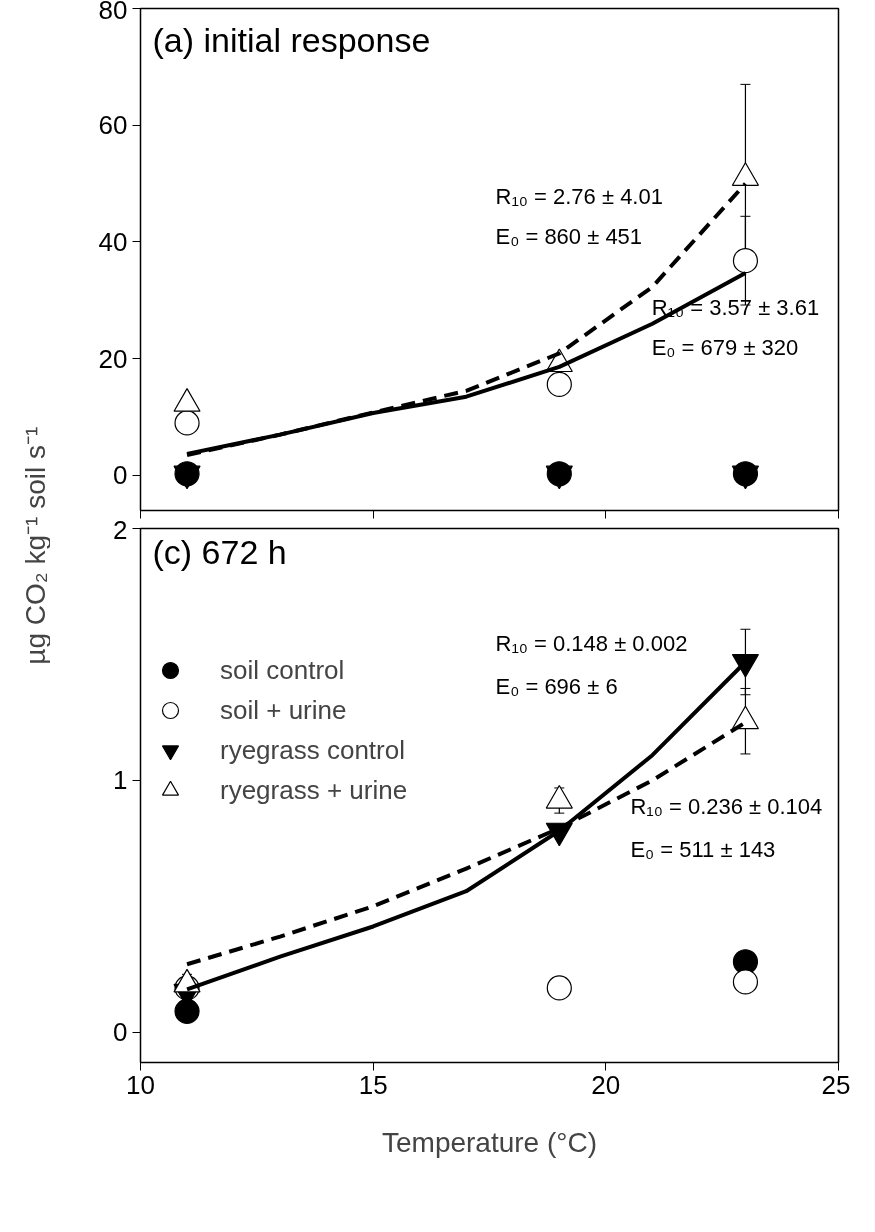 The width and height of the screenshot is (875, 1232). Describe the element at coordinates (314, 790) in the screenshot. I see `legend-label: ryegrass + urine` at that location.